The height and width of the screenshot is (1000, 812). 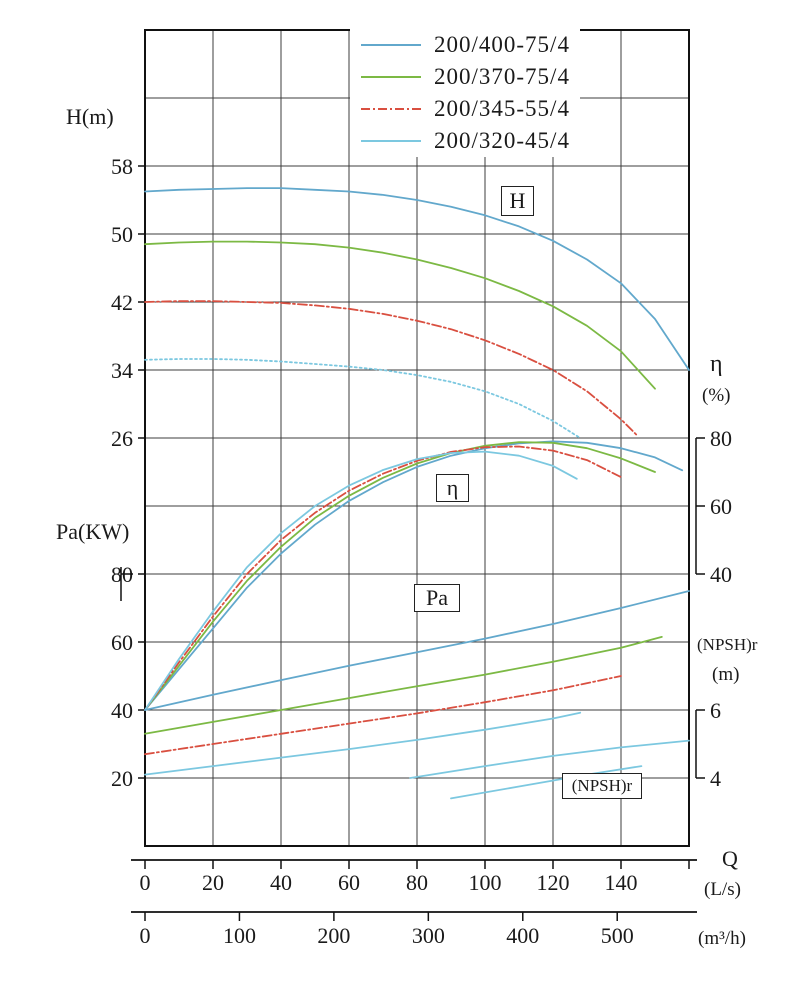 I want to click on legend-item: 200/345-55/4, so click(x=465, y=108).